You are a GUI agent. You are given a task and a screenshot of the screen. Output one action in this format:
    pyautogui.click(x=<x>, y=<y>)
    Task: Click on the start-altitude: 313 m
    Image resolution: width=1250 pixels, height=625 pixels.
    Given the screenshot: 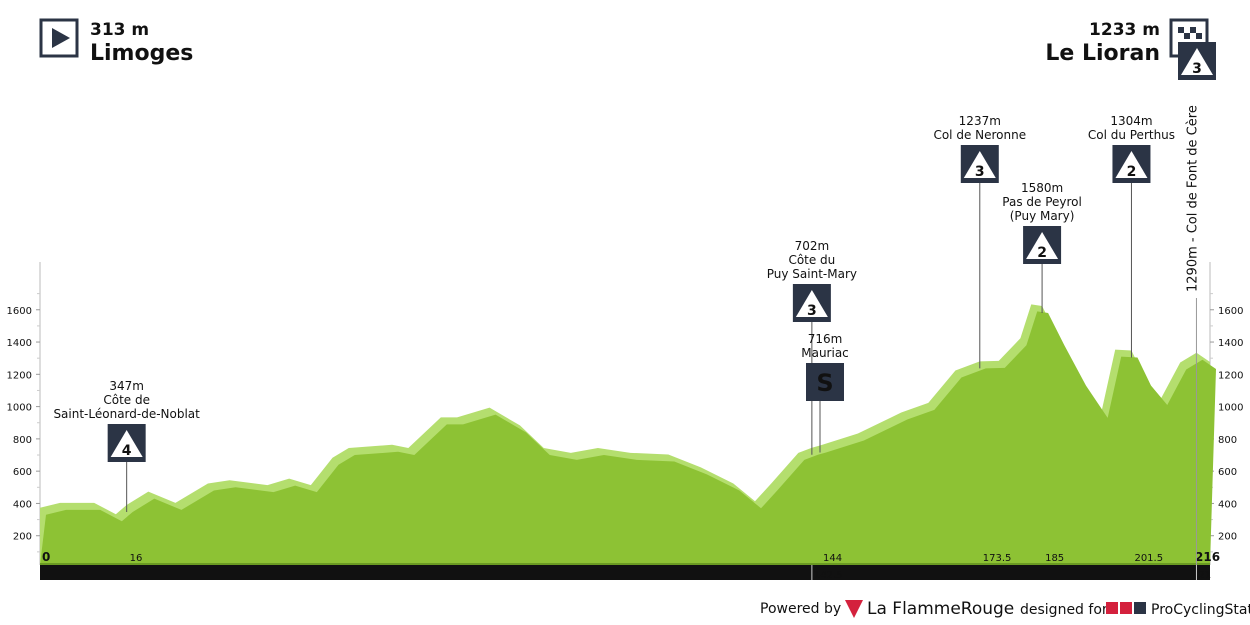 What is the action you would take?
    pyautogui.click(x=119, y=30)
    